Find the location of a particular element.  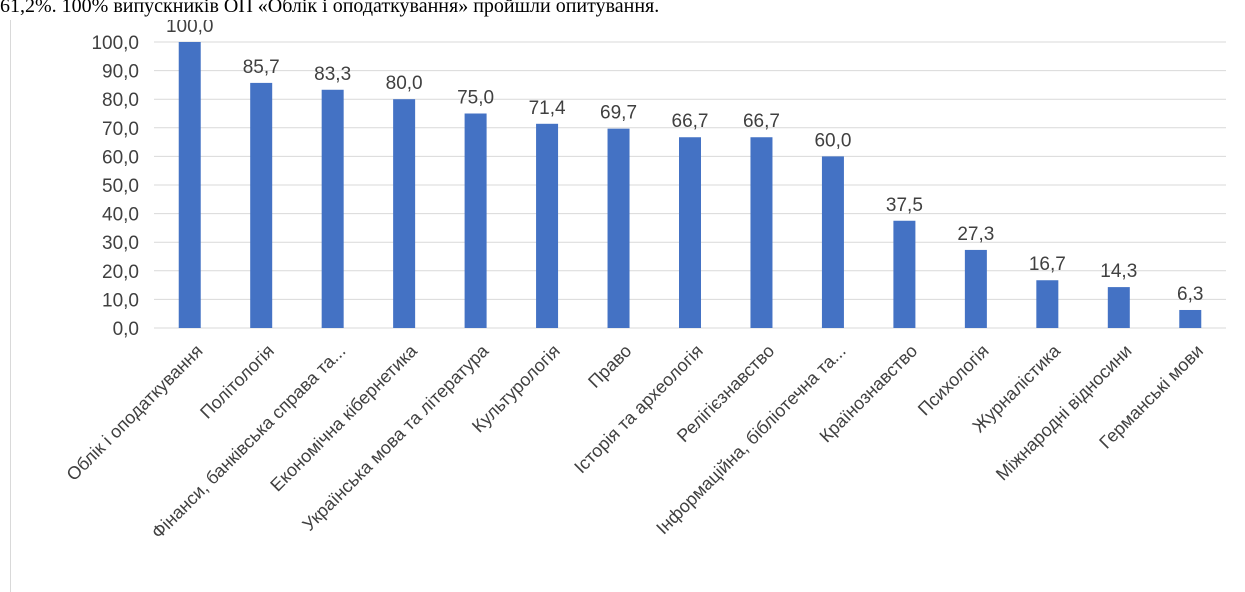

data-label: 14,3 is located at coordinates (1118, 271).